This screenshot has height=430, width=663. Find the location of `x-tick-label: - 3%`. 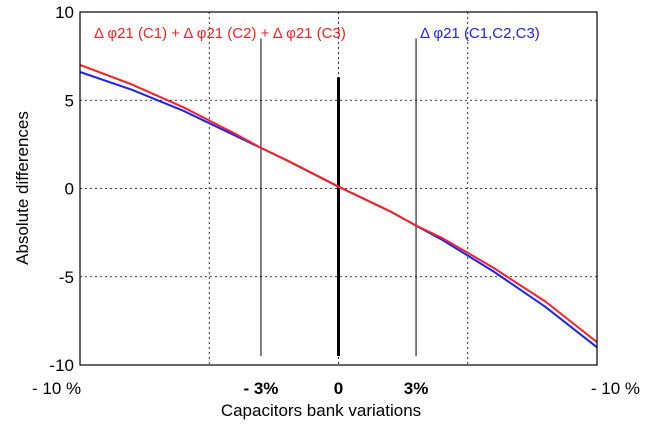

x-tick-label: - 3% is located at coordinates (260, 388).